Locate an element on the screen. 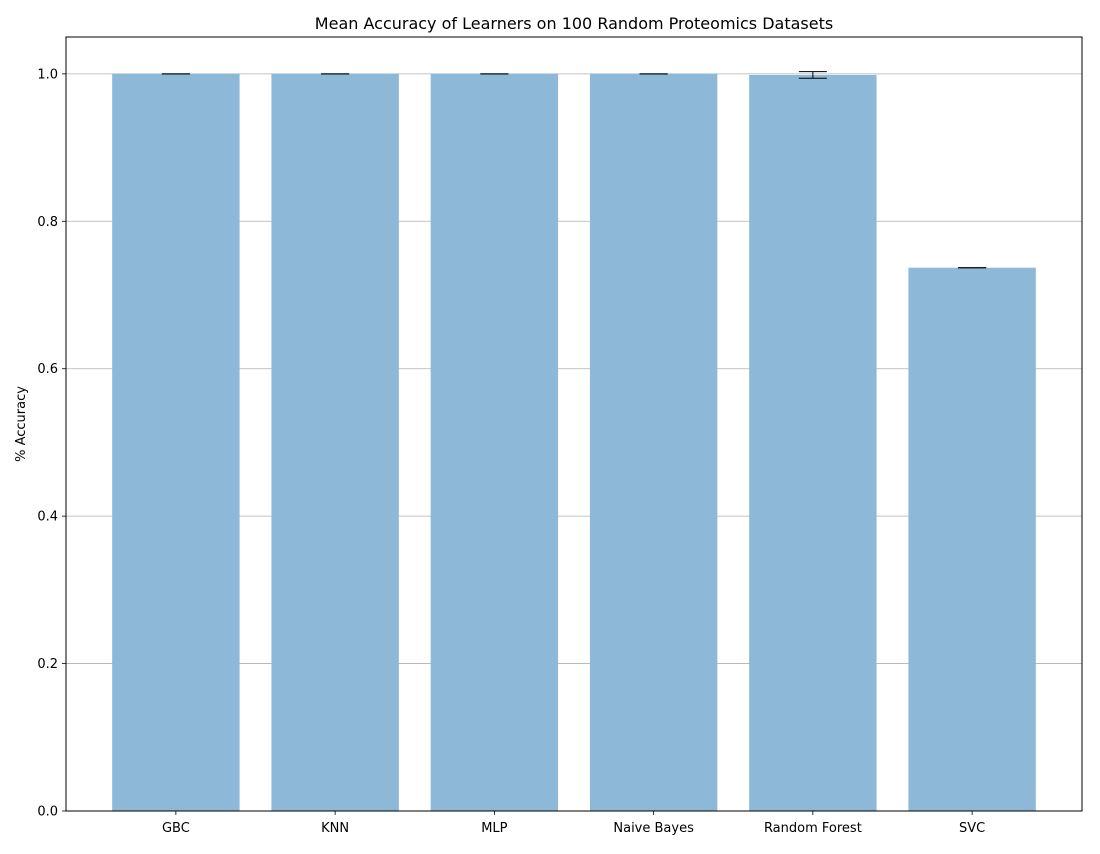 Image resolution: width=1100 pixels, height=854 pixels. x-tick-label: Random Forest is located at coordinates (813, 828).